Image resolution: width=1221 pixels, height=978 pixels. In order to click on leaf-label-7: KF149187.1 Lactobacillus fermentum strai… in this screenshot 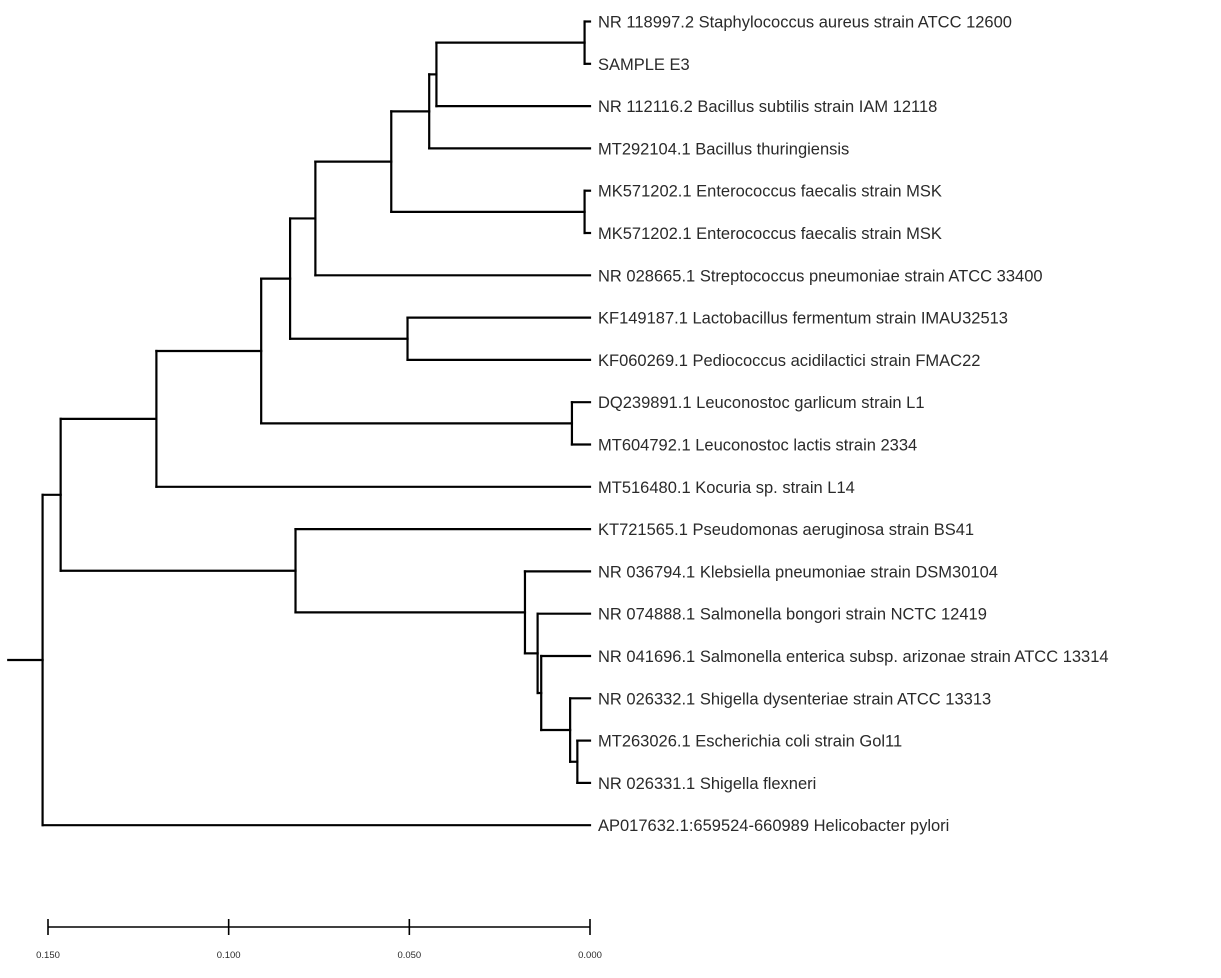, I will do `click(803, 319)`.